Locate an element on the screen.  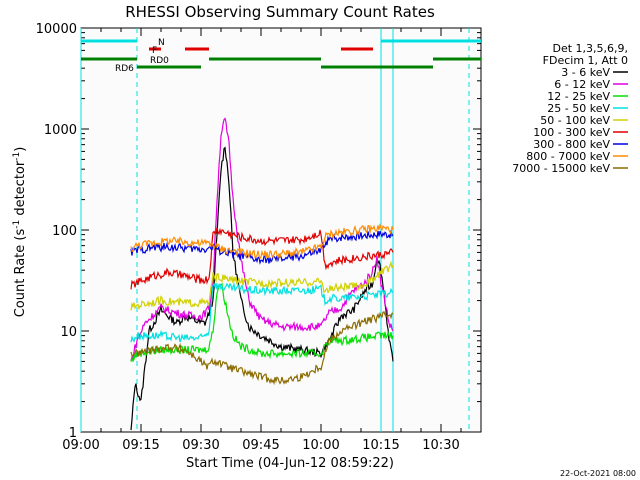
legend-header: FDecim 1, Att 0 is located at coordinates (585, 60).